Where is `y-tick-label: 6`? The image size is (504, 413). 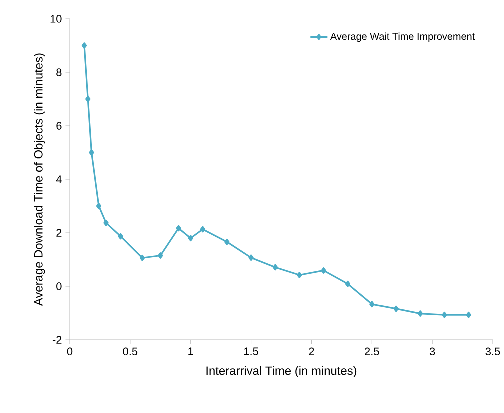
y-tick-label: 6 is located at coordinates (59, 126).